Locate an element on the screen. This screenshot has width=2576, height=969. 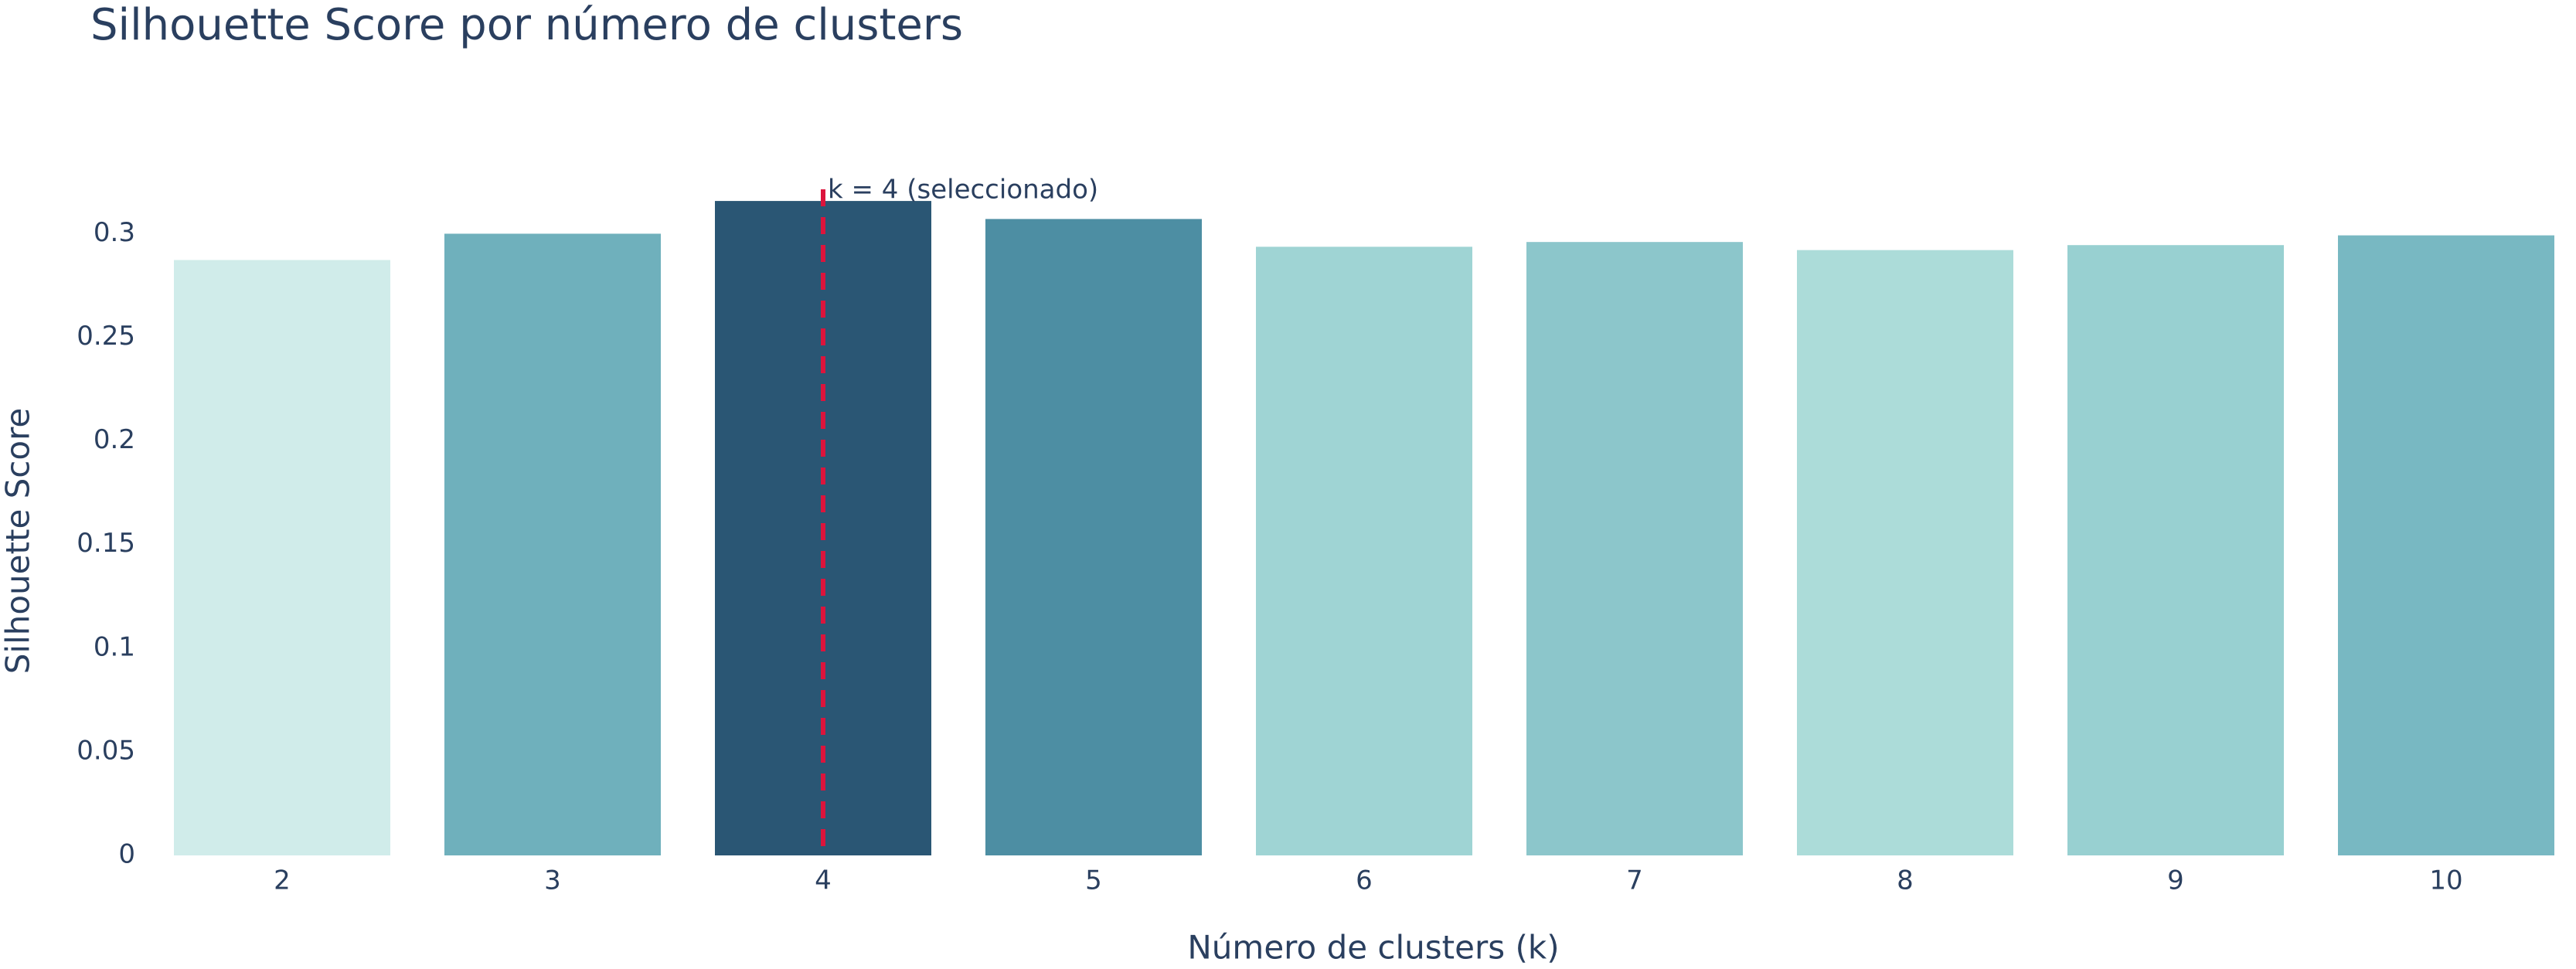
y-tick-label: 0 is located at coordinates (126, 855).